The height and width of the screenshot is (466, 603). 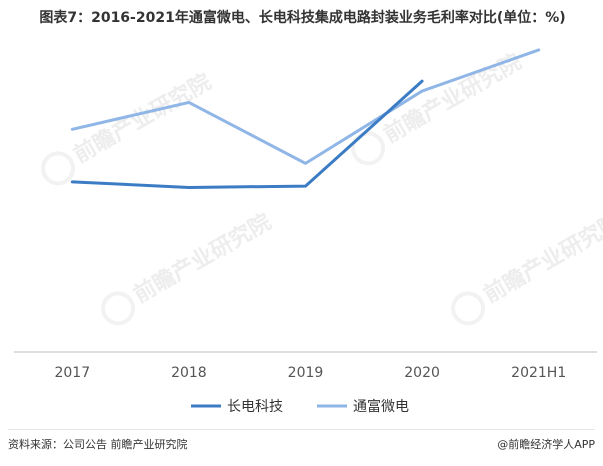 I want to click on x-tick-label: 2018, so click(x=189, y=373).